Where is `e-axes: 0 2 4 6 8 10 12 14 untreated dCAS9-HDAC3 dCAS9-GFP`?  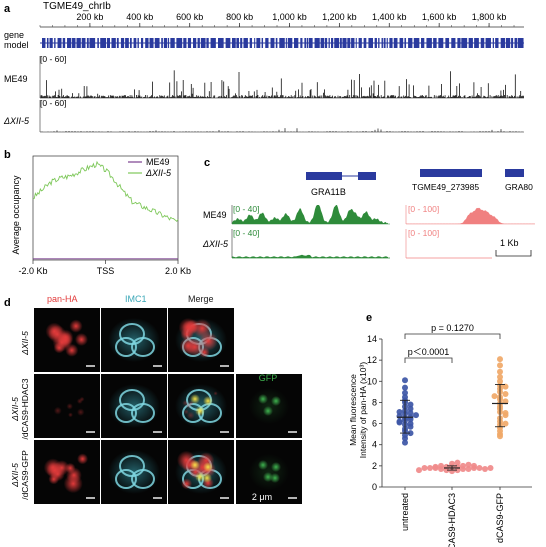
e-axes: 0 2 4 6 8 10 12 14 untreated dCAS9-HDAC3 dCAS9-GFP is located at coordinates (449, 440).